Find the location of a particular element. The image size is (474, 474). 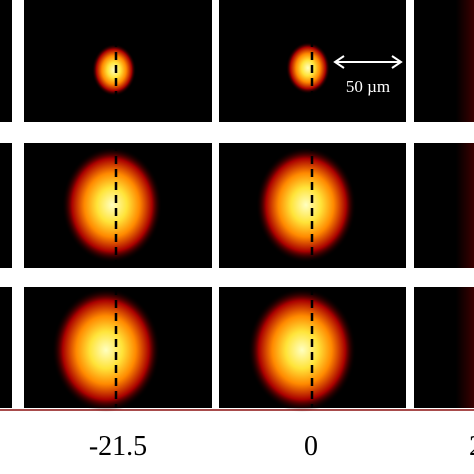

x-label: 0 is located at coordinates (311, 446).